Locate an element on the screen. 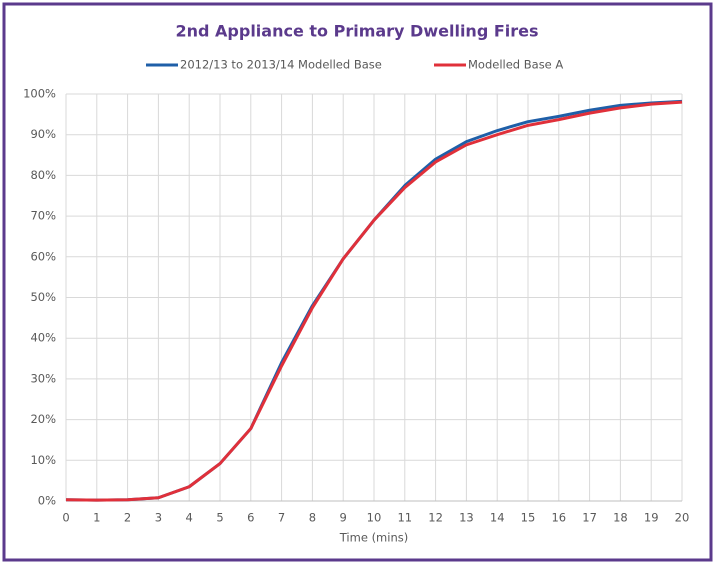 The image size is (715, 562). y-tick-label: 70% is located at coordinates (43, 216).